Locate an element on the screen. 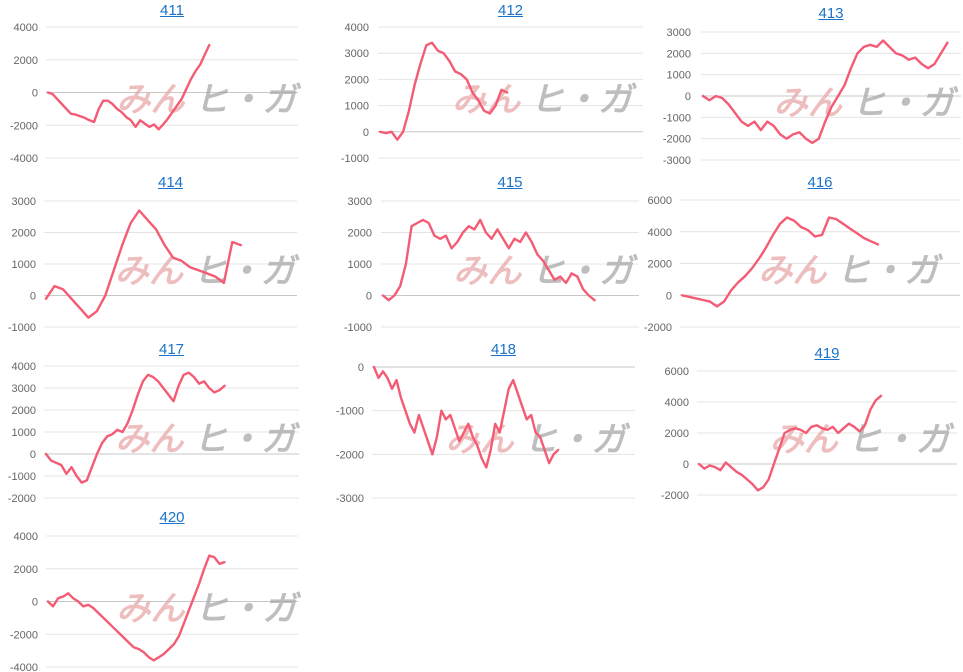  chart-panel-414: 3000 2000 1000 0 -1000 みん ヒ・ガ 414 is located at coordinates (165, 255).